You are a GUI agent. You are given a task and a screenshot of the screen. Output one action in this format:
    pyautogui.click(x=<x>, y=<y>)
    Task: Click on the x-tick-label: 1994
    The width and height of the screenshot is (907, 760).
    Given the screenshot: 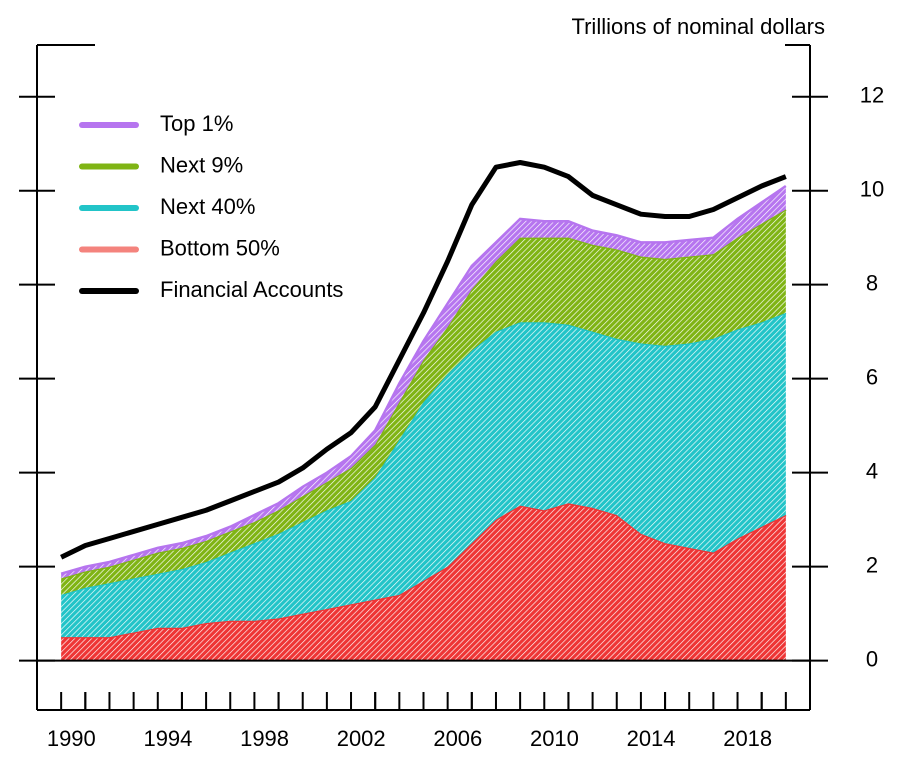 What is the action you would take?
    pyautogui.click(x=167, y=738)
    